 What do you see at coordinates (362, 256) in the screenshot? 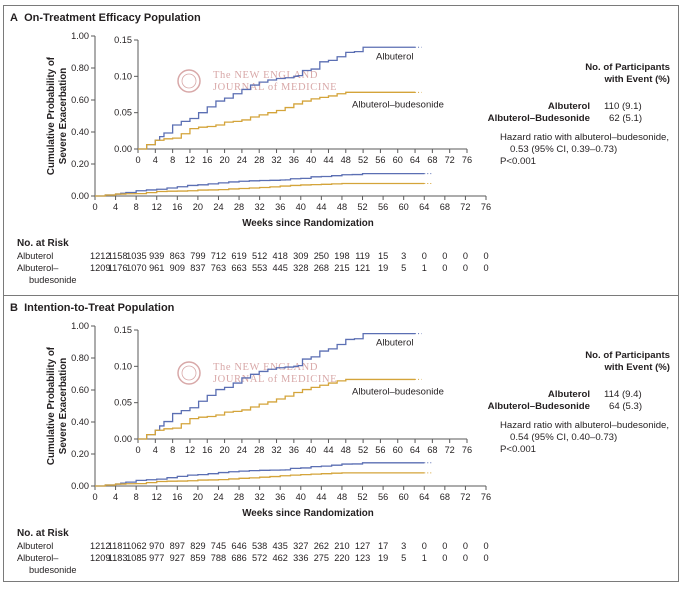
I see `risk-value: 119` at bounding box center [362, 256].